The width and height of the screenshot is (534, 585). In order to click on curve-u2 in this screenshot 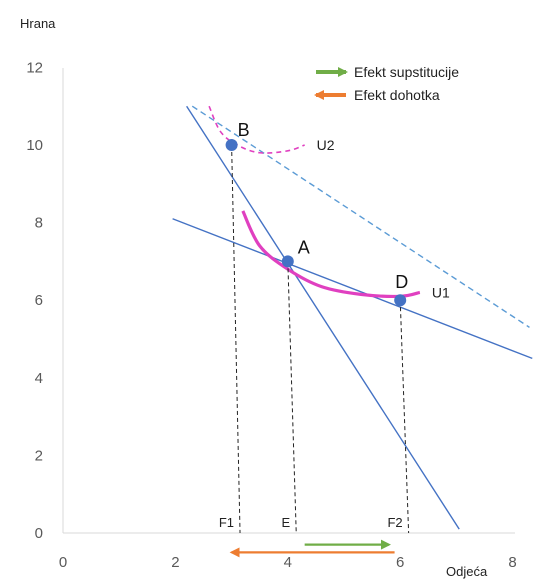, I will do `click(256, 129)`.